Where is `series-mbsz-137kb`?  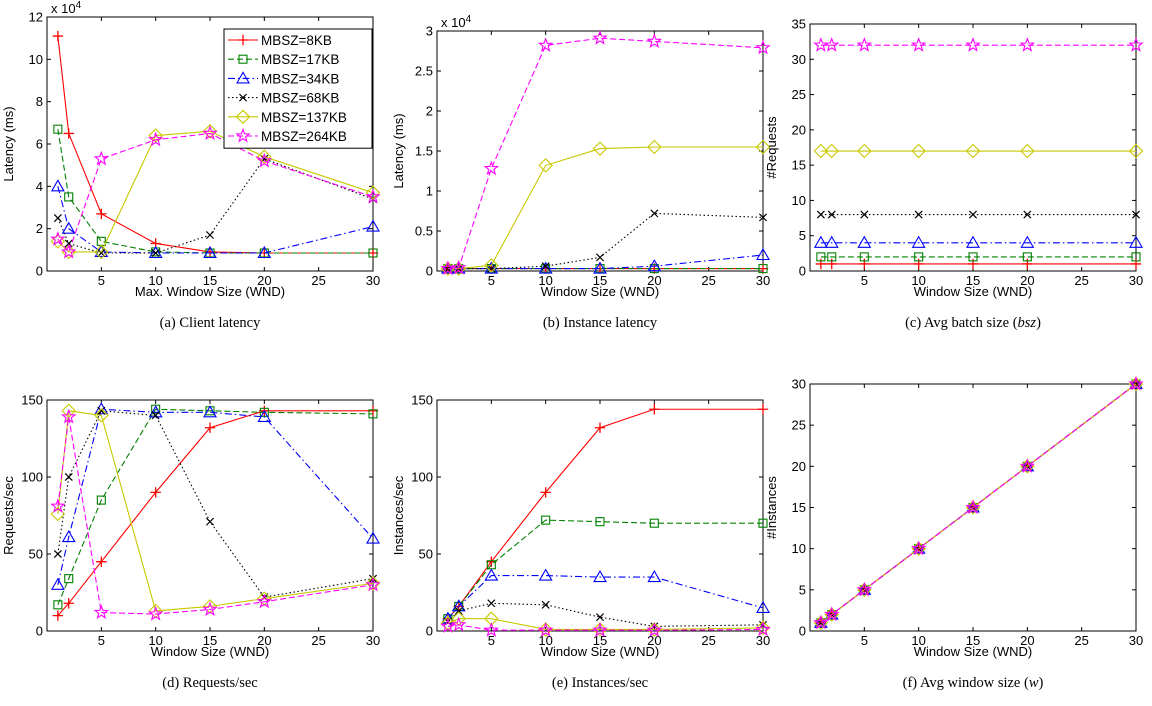
series-mbsz-137kb is located at coordinates (978, 151).